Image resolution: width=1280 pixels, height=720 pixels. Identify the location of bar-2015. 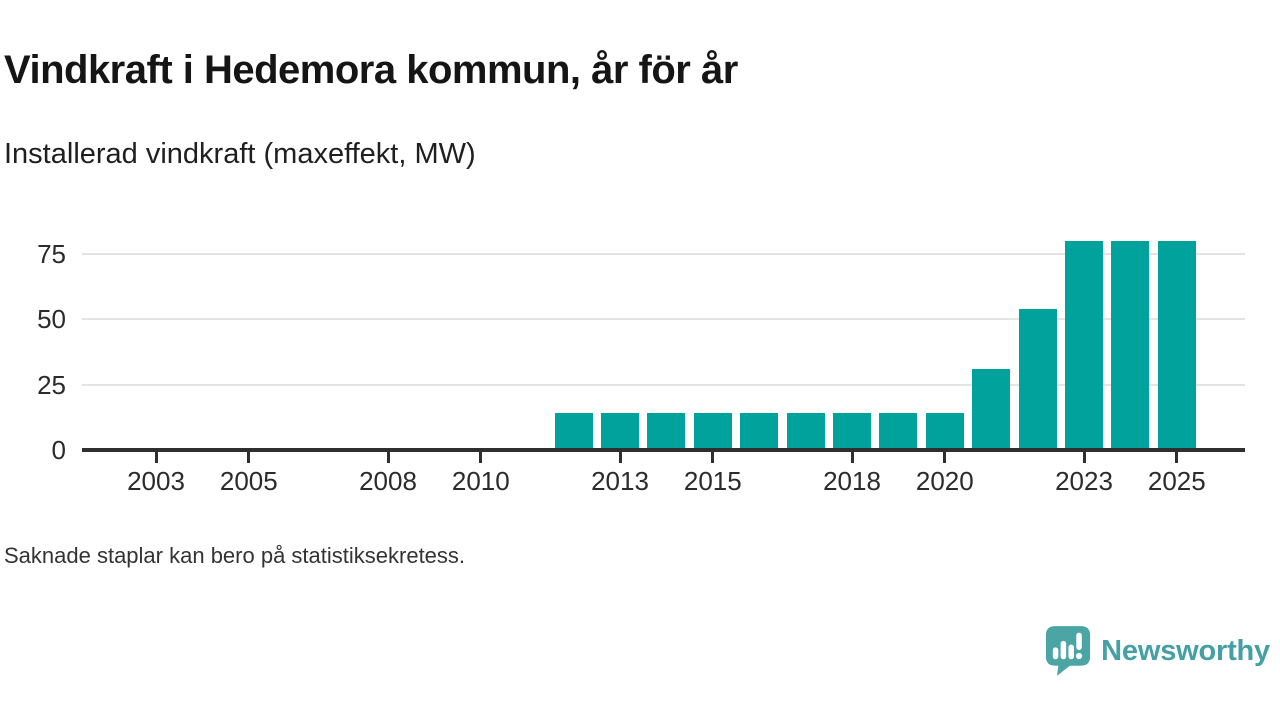
(712, 431).